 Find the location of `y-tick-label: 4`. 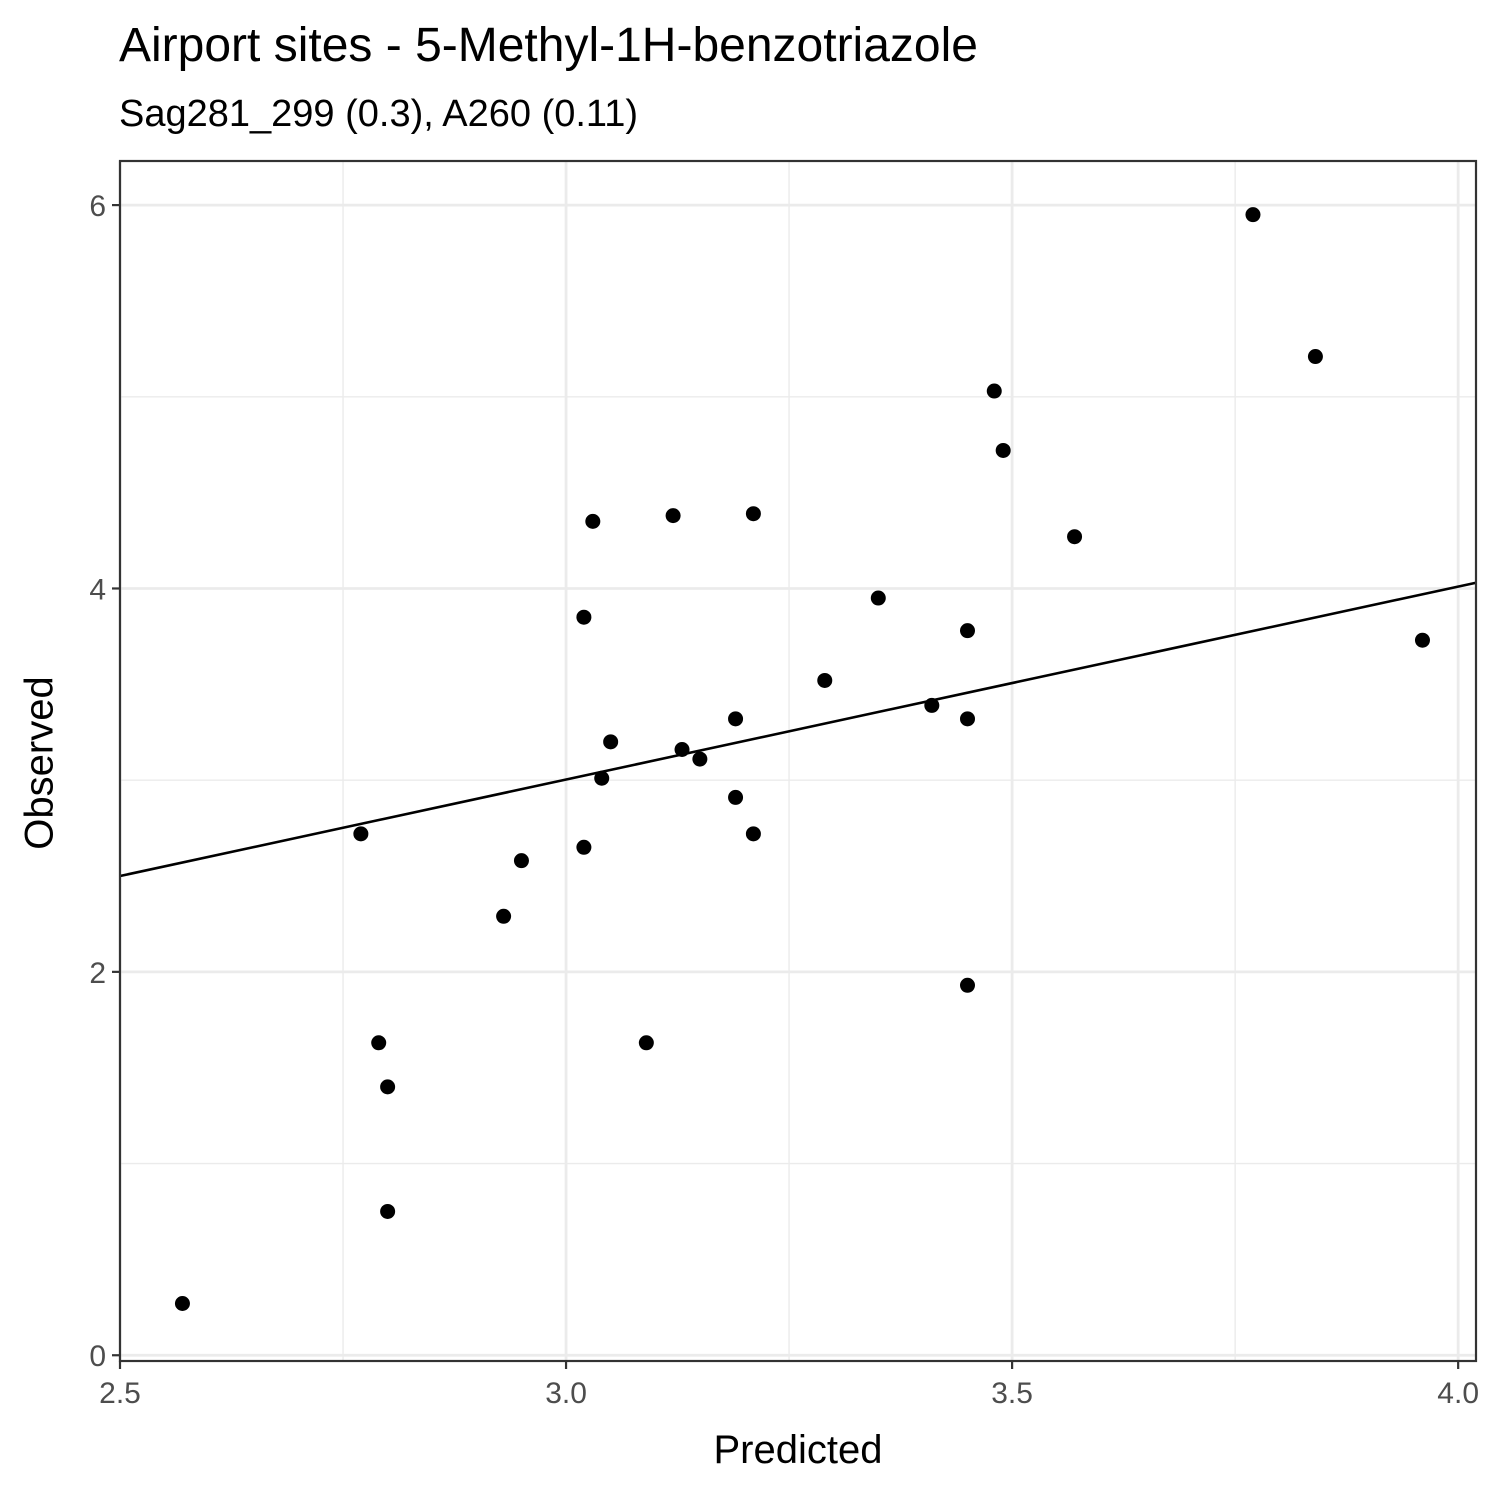

y-tick-label: 4 is located at coordinates (97, 589).